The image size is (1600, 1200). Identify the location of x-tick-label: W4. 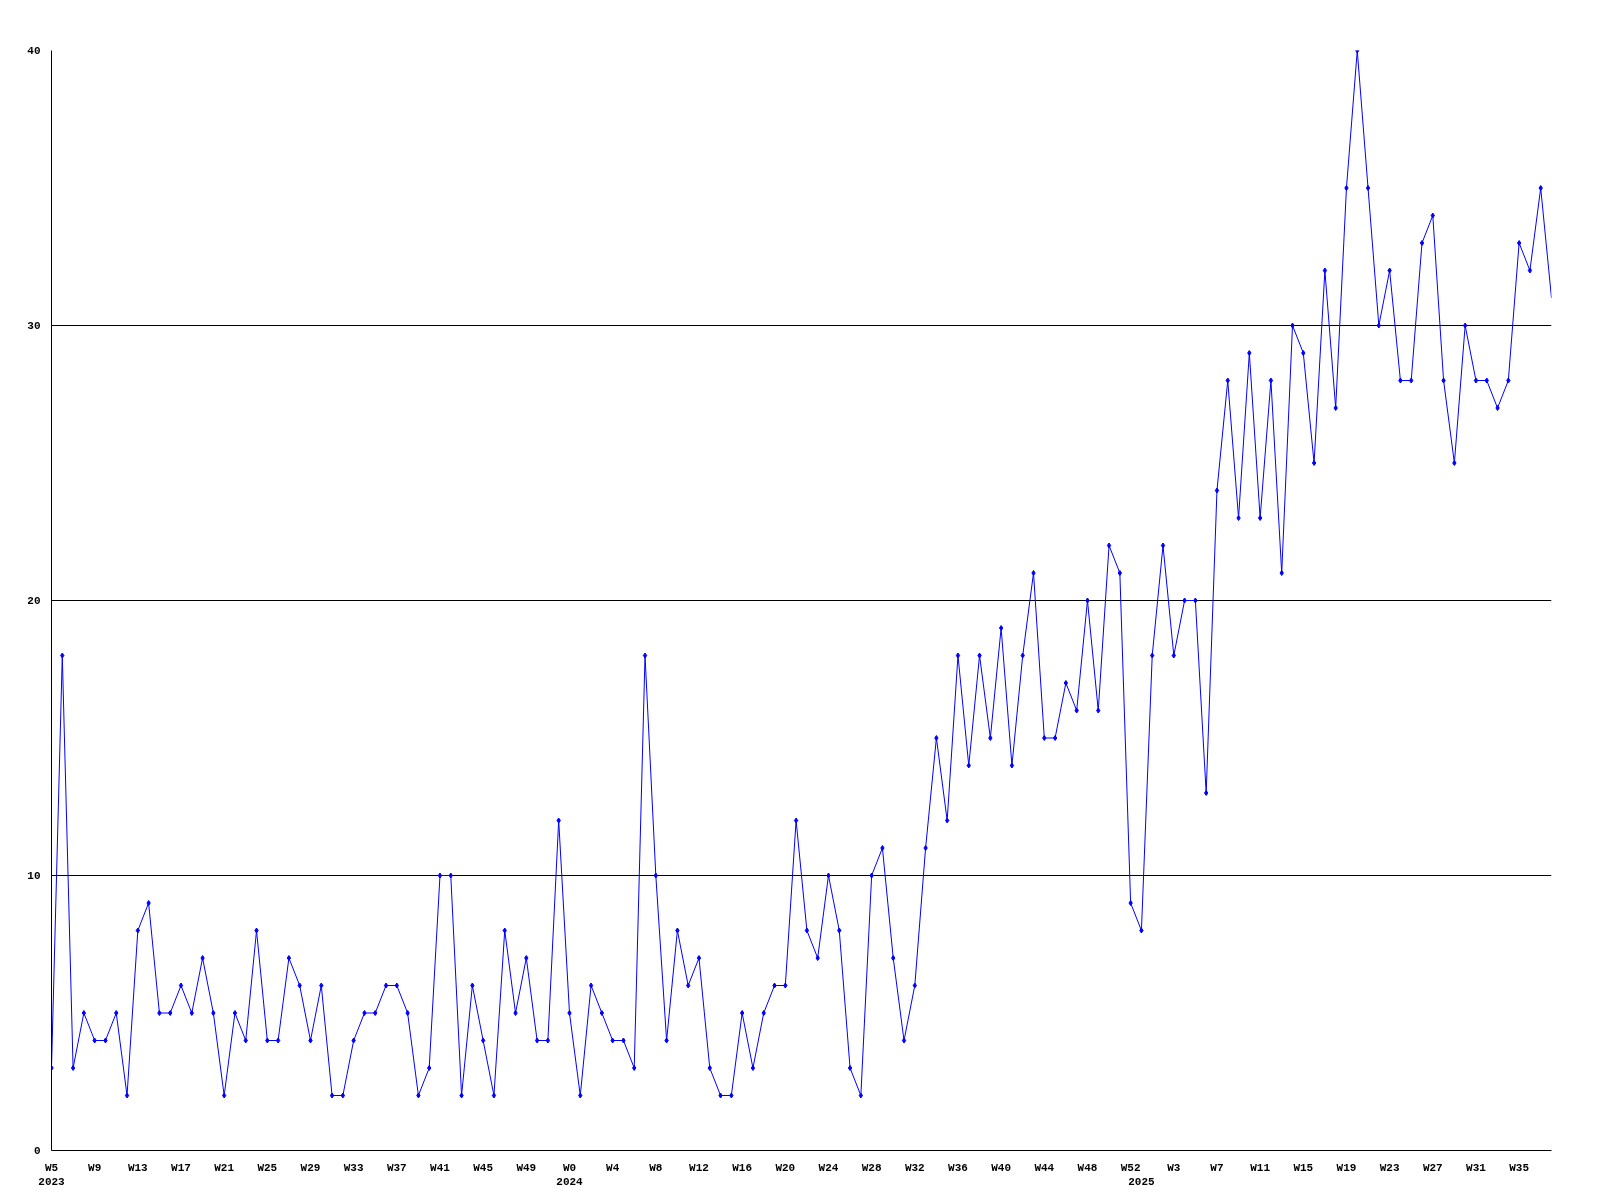
(613, 1167).